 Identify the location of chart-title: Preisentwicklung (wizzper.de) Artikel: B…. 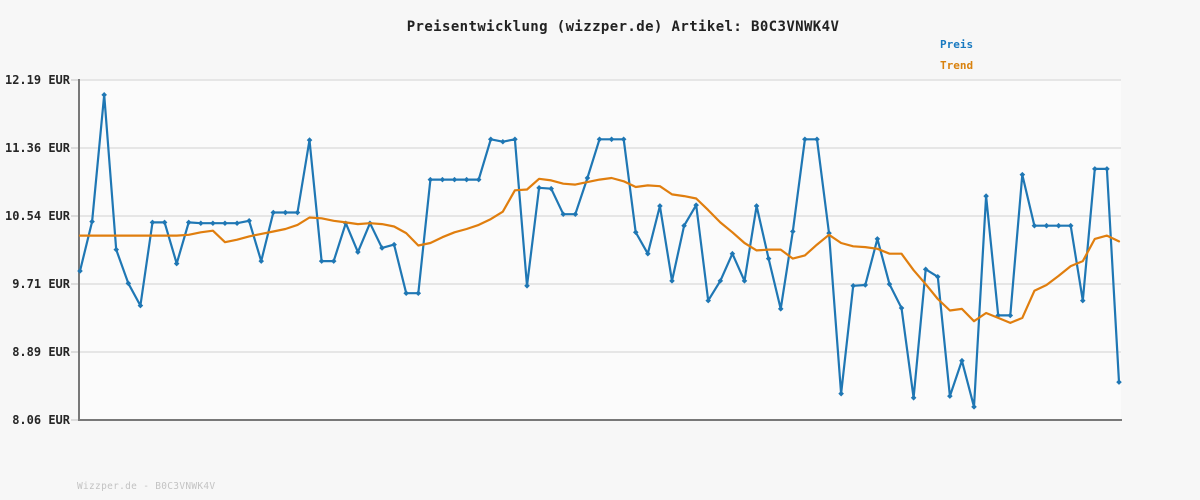
(623, 27).